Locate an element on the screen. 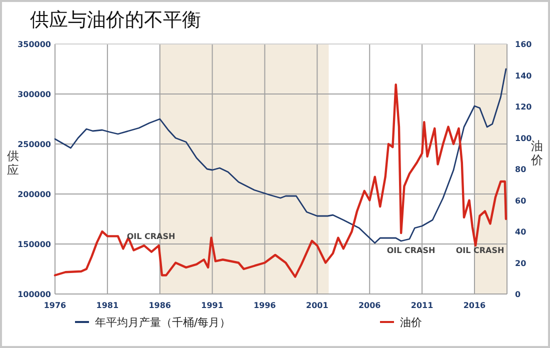  y-tick-label: 300000 is located at coordinates (35, 94).